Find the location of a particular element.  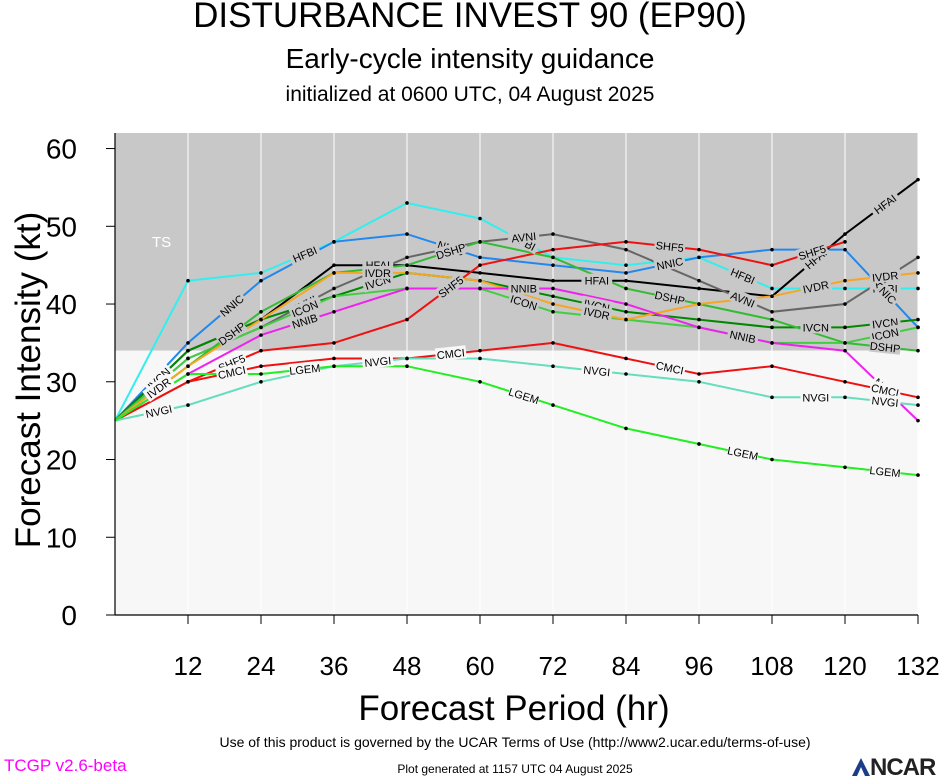

series-label: CMCI is located at coordinates (232, 372).